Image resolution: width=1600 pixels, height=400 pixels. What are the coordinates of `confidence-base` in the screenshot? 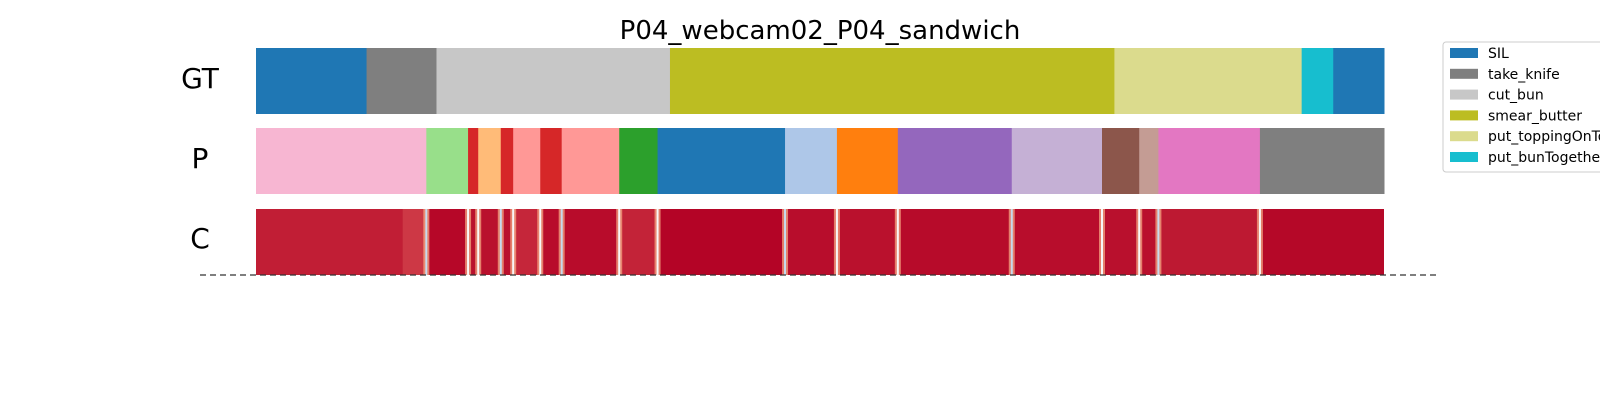 It's located at (820, 242).